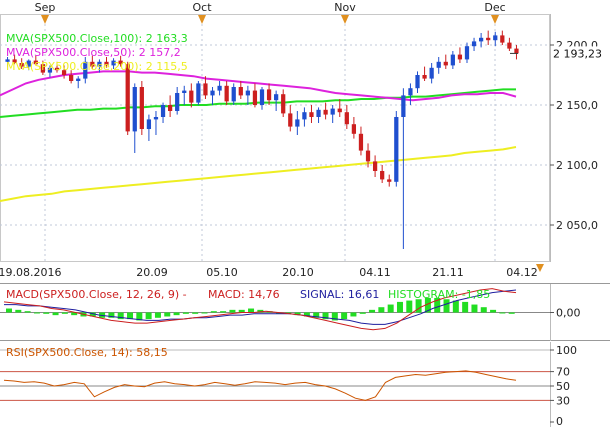 This screenshot has height=427, width=610. What do you see at coordinates (87, 352) in the screenshot?
I see `rsi-legend-entry: RSI(SPX500.Close, 14): 58,15` at bounding box center [87, 352].